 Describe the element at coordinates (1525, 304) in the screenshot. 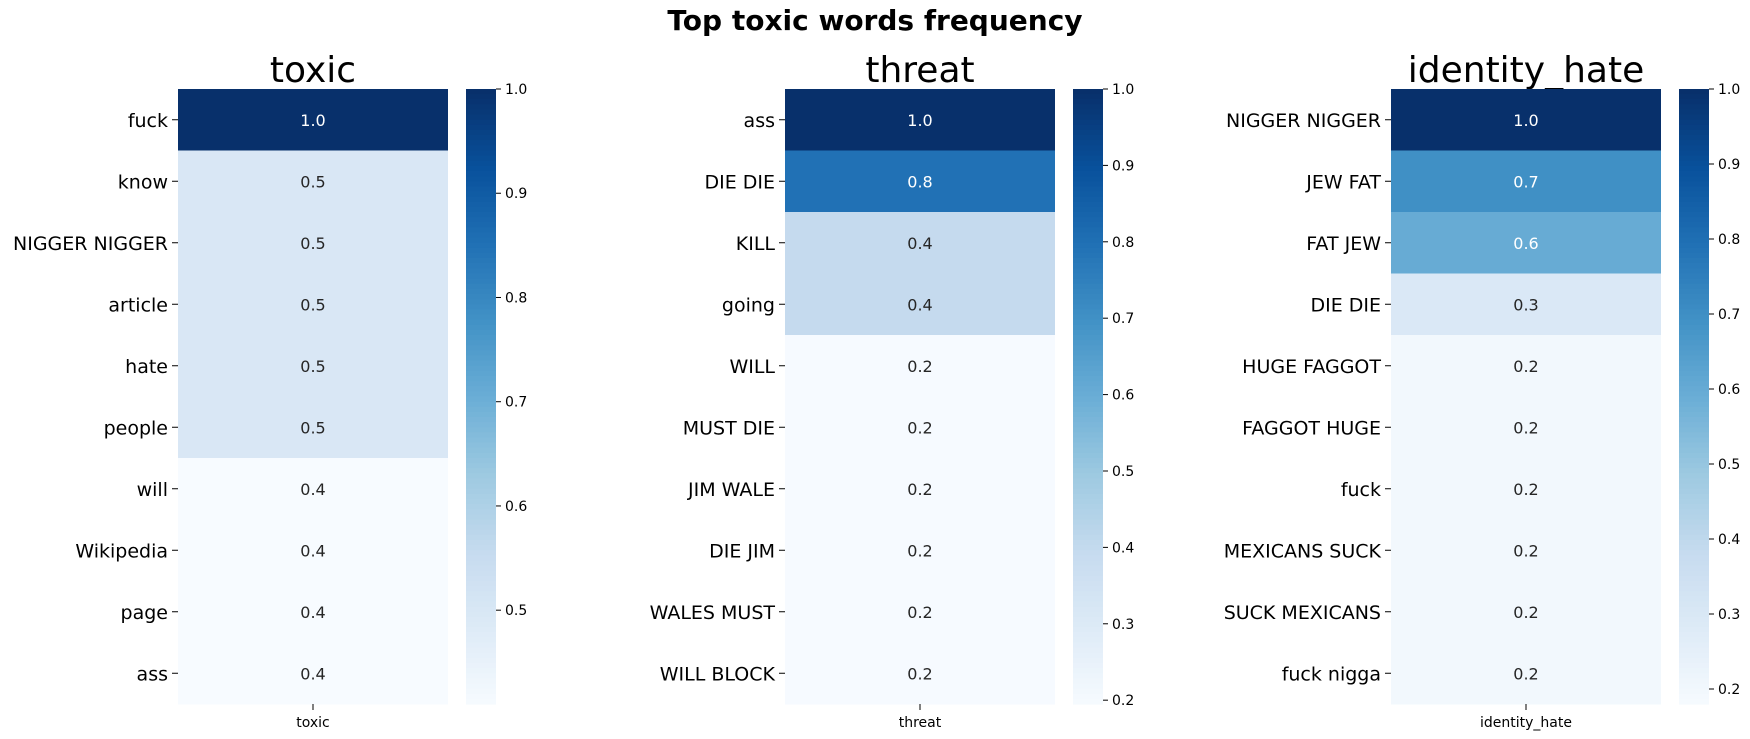

I see `cell-value-label-2-3: 0.3` at that location.